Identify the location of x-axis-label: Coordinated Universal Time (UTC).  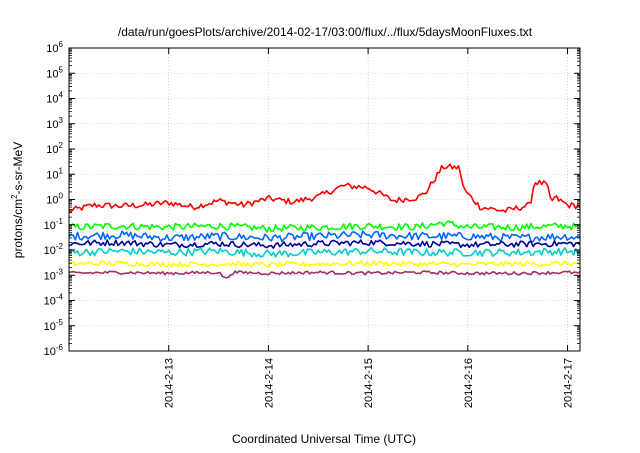
(324, 439).